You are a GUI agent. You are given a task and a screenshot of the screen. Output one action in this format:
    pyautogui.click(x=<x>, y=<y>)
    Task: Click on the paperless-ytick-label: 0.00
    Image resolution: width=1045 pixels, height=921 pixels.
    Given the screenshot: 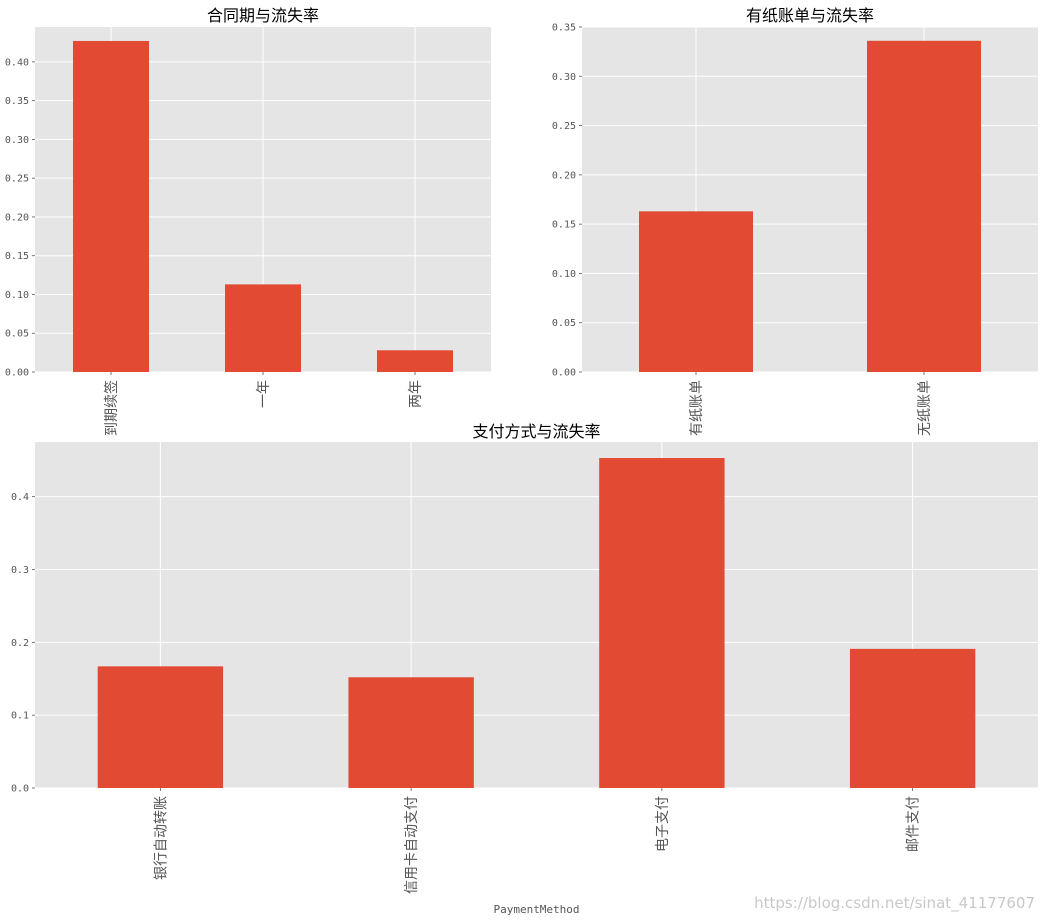 What is the action you would take?
    pyautogui.click(x=564, y=373)
    